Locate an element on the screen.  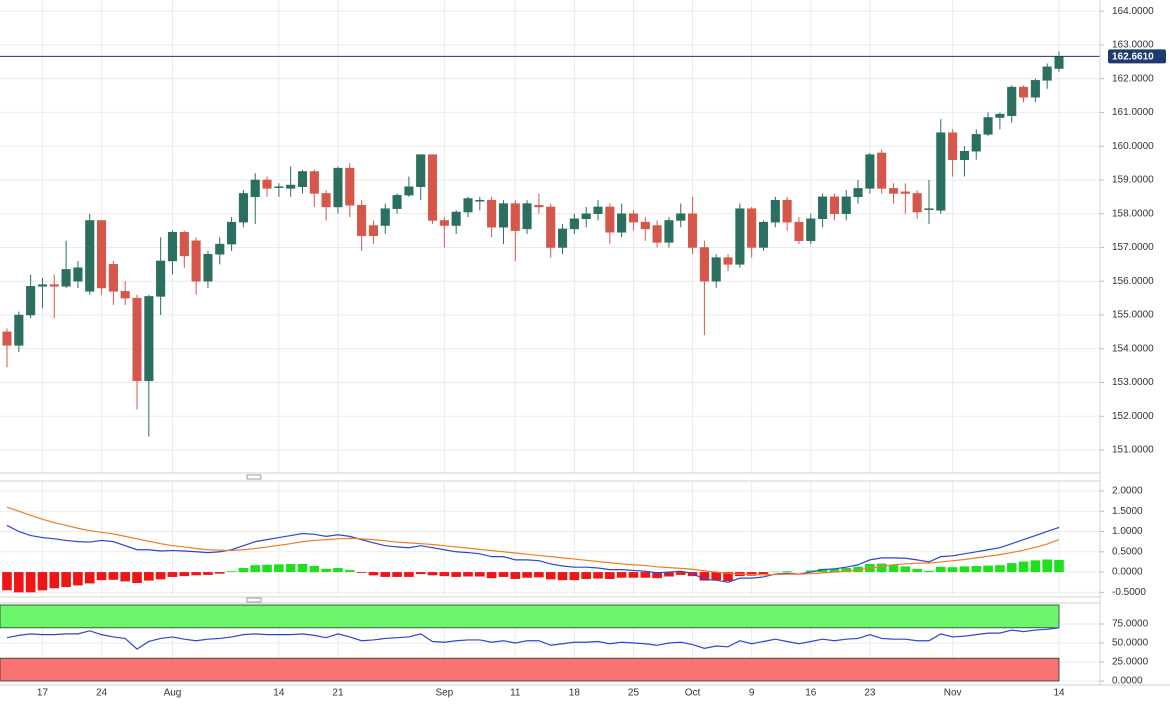
y-tick-label: 75.0000 is located at coordinates (1130, 624).